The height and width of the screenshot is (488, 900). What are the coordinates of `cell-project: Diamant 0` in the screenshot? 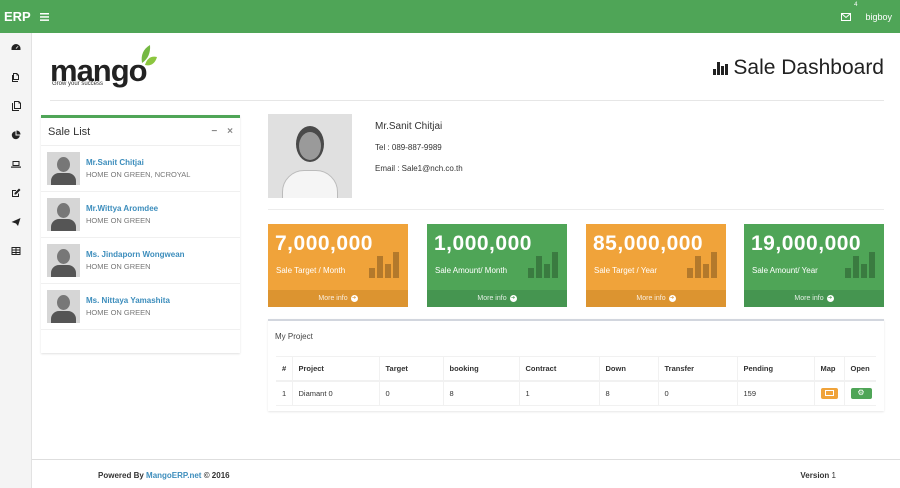 It's located at (336, 393).